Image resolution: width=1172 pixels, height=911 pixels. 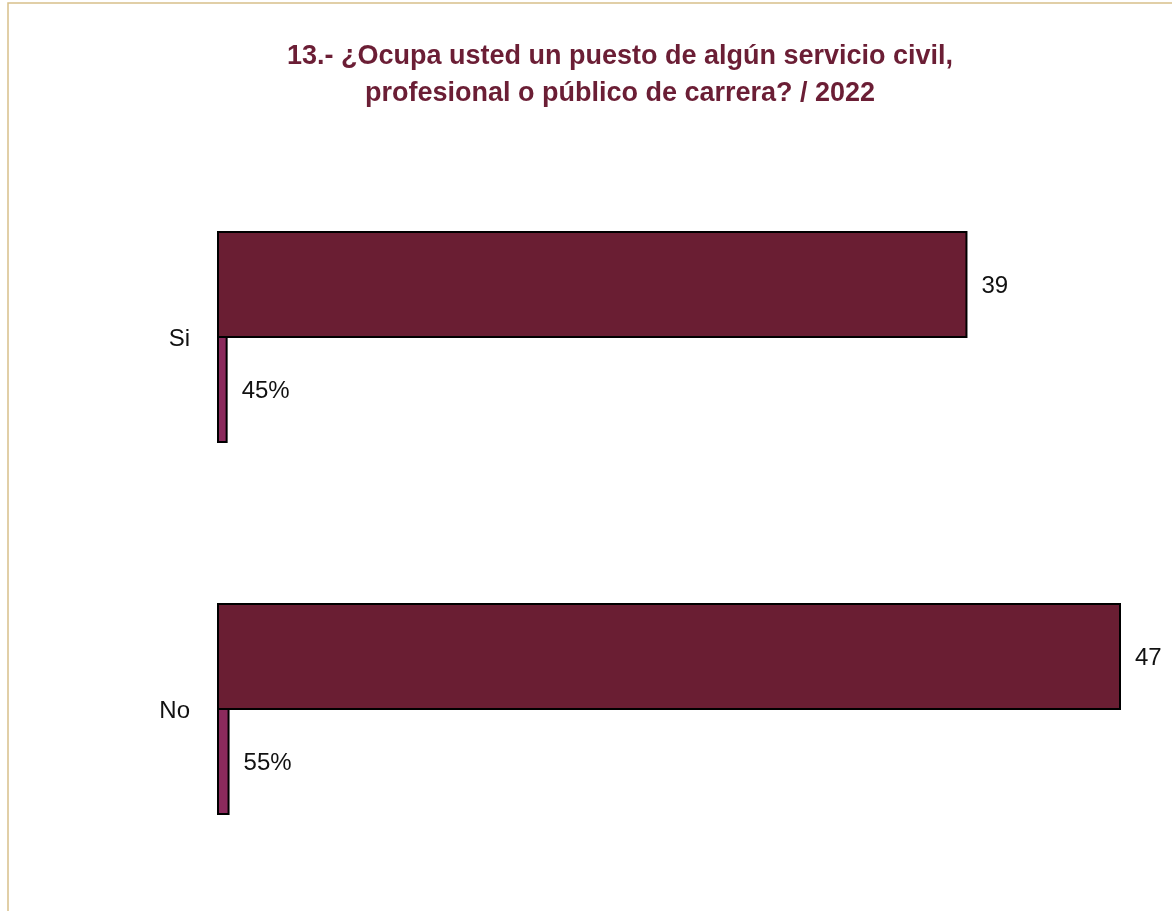 What do you see at coordinates (179, 337) in the screenshot?
I see `y-tick-label: Si` at bounding box center [179, 337].